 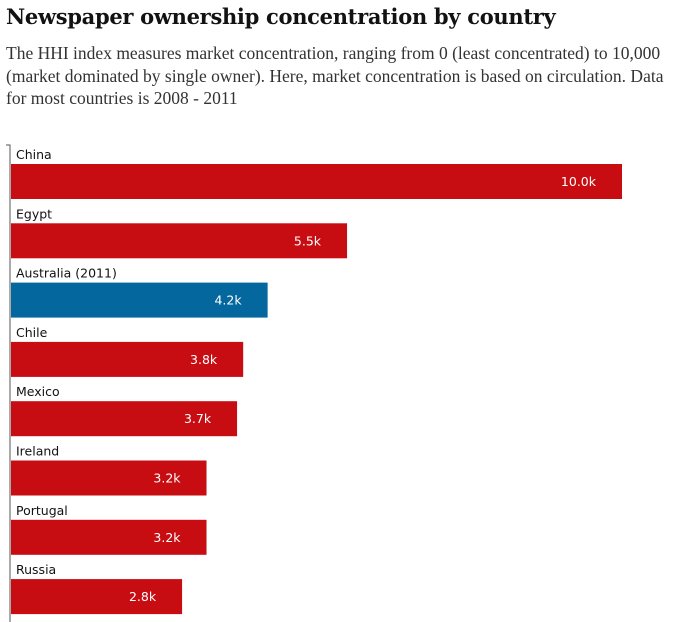 I want to click on data-label: 4.2k, so click(x=228, y=300).